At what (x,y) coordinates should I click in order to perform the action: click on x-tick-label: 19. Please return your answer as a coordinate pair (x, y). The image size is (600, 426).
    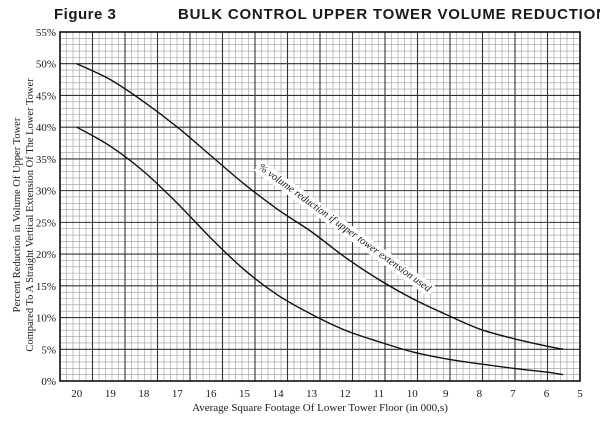
    Looking at the image, I should click on (111, 394).